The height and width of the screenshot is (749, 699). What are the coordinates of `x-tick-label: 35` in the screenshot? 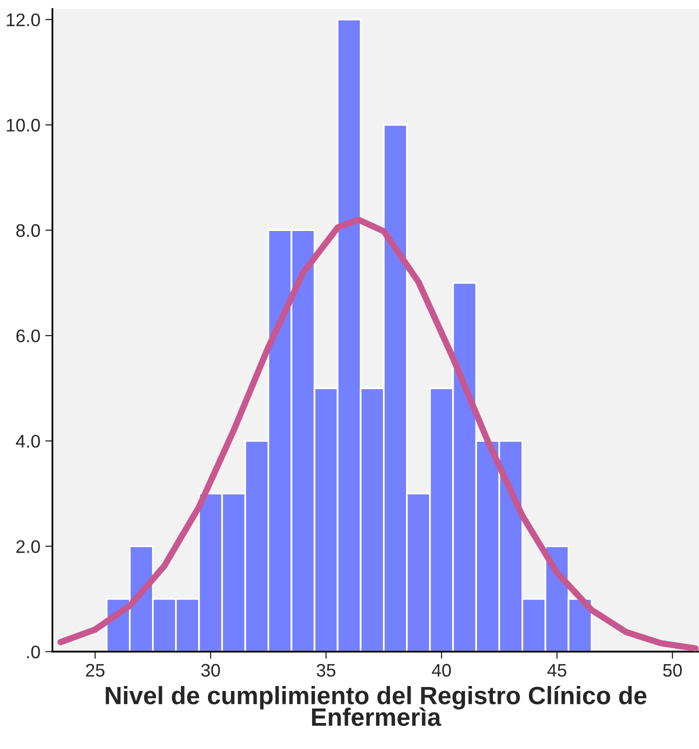 It's located at (326, 670).